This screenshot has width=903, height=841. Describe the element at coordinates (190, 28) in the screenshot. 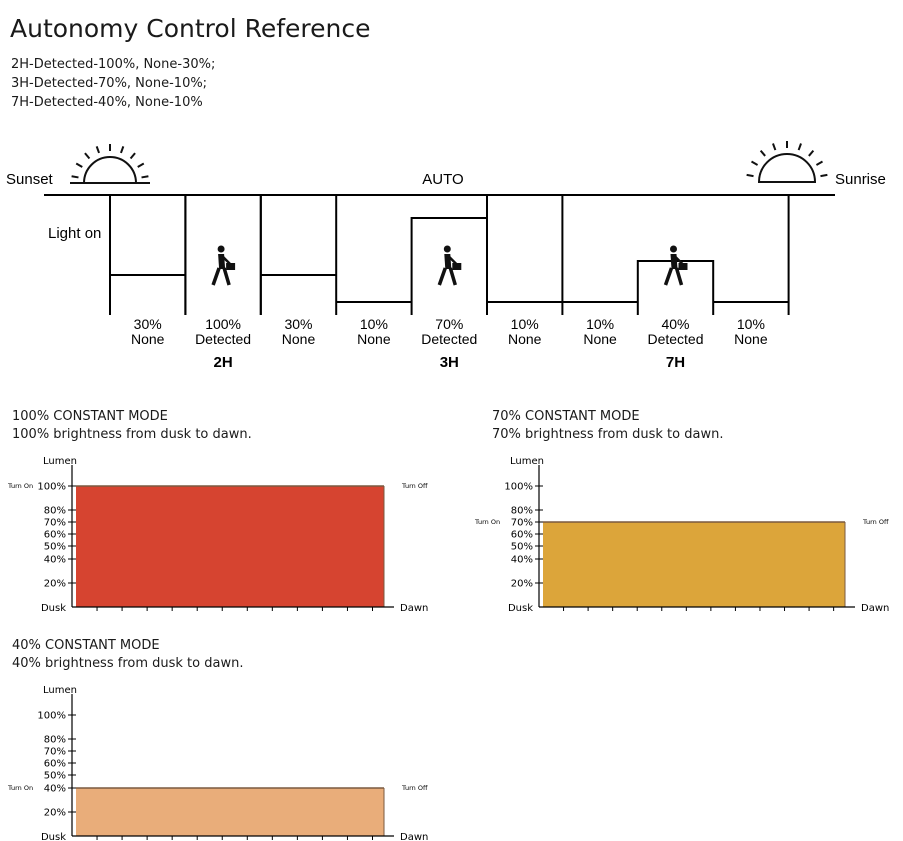

I see `page-title: Autonomy Control Reference` at that location.